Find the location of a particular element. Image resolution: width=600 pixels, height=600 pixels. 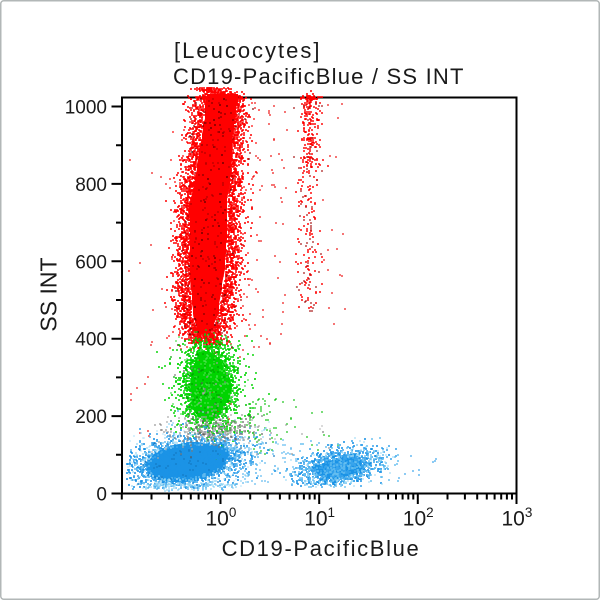

svg-text: CD19-PacificBlue / SS INT is located at coordinates (319, 76).